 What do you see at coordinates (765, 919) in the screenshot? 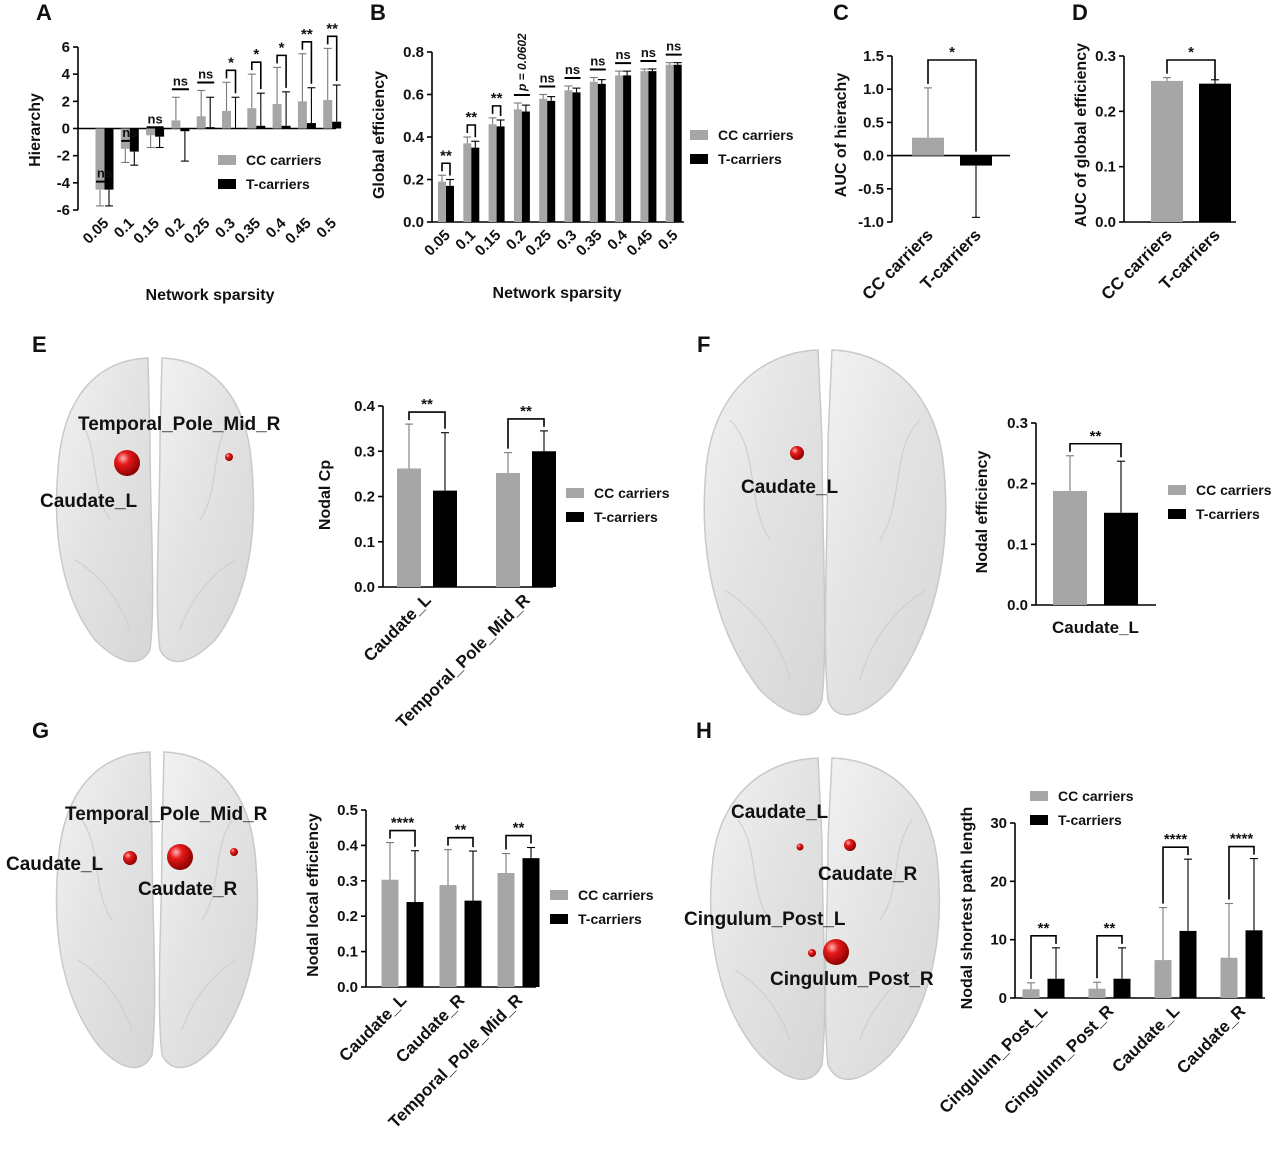
I see `brain-label: Cingulum_Post_L` at bounding box center [765, 919].